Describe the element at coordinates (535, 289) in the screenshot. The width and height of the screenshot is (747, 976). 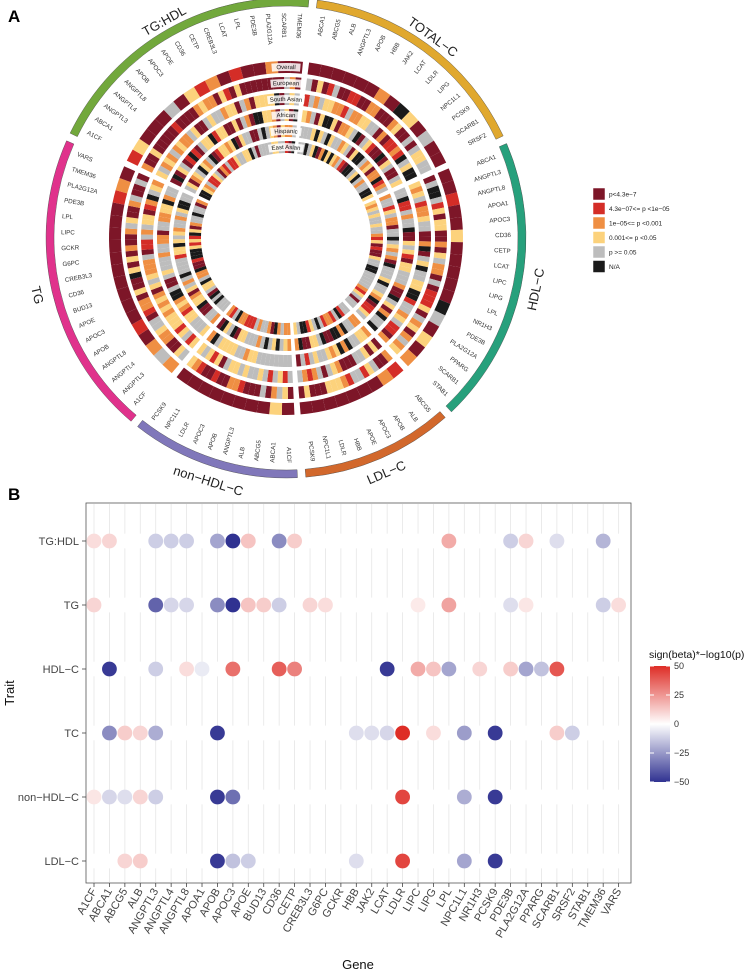
I see `sector-label: HDL−C` at that location.